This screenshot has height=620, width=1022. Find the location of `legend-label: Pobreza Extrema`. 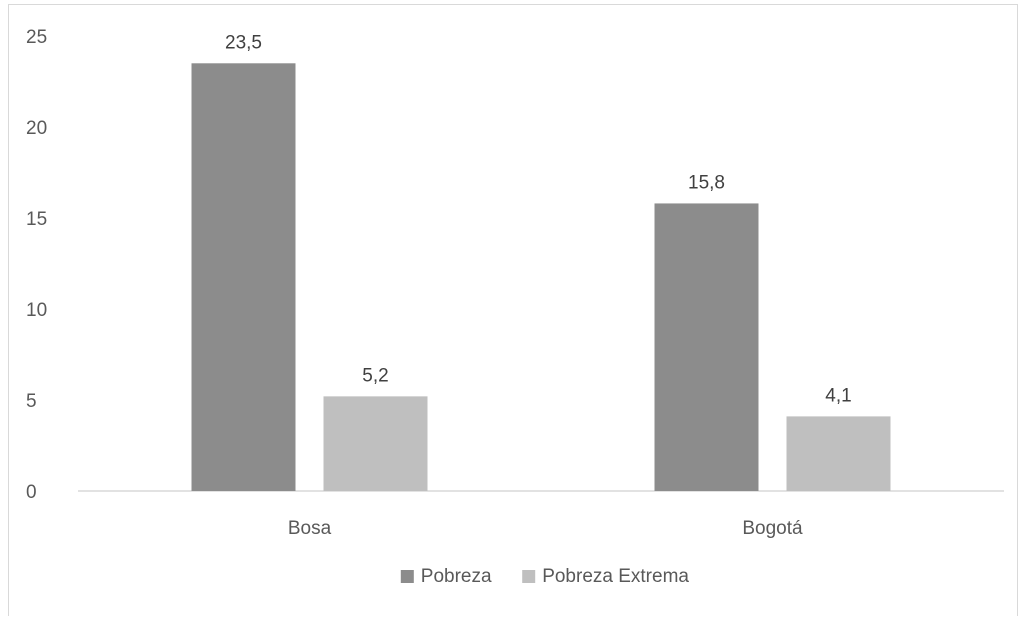

legend-label: Pobreza Extrema is located at coordinates (615, 576).